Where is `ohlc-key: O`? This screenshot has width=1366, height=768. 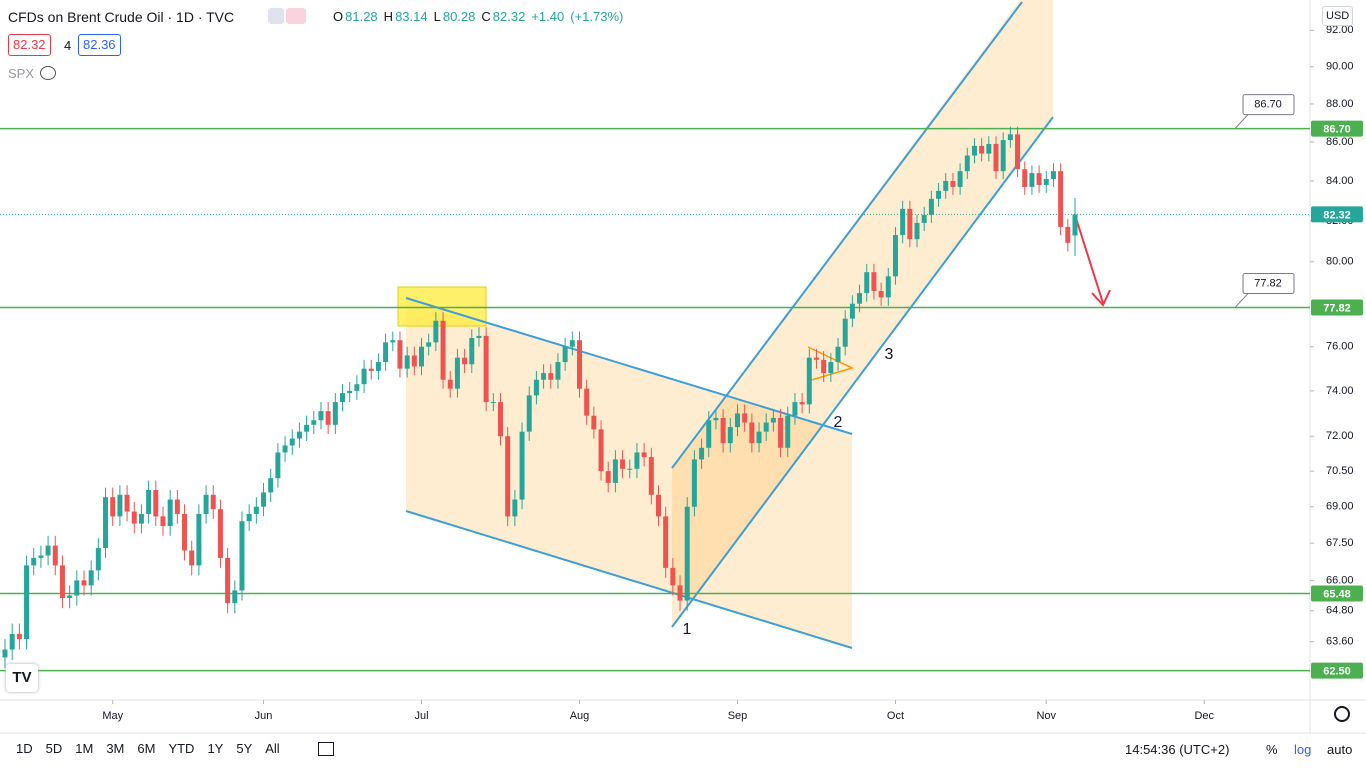
ohlc-key: O is located at coordinates (338, 16).